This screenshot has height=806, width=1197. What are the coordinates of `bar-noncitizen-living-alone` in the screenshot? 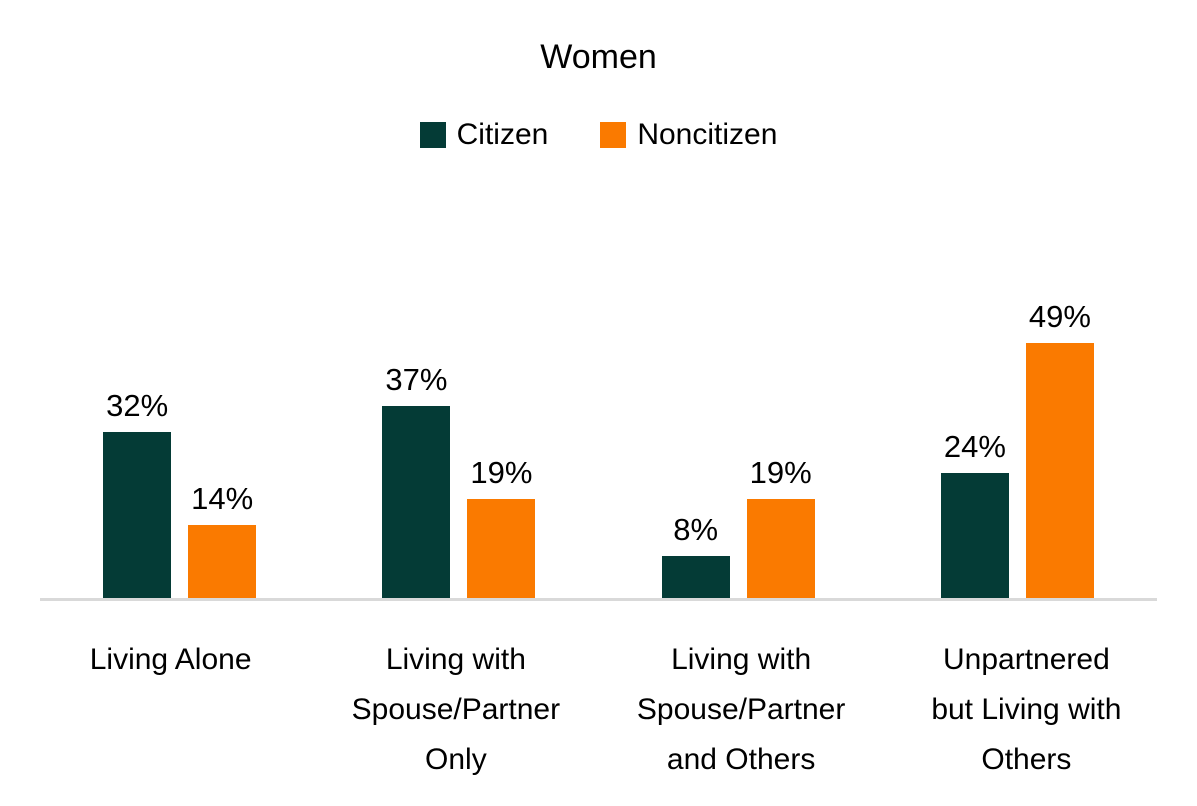 It's located at (222, 561).